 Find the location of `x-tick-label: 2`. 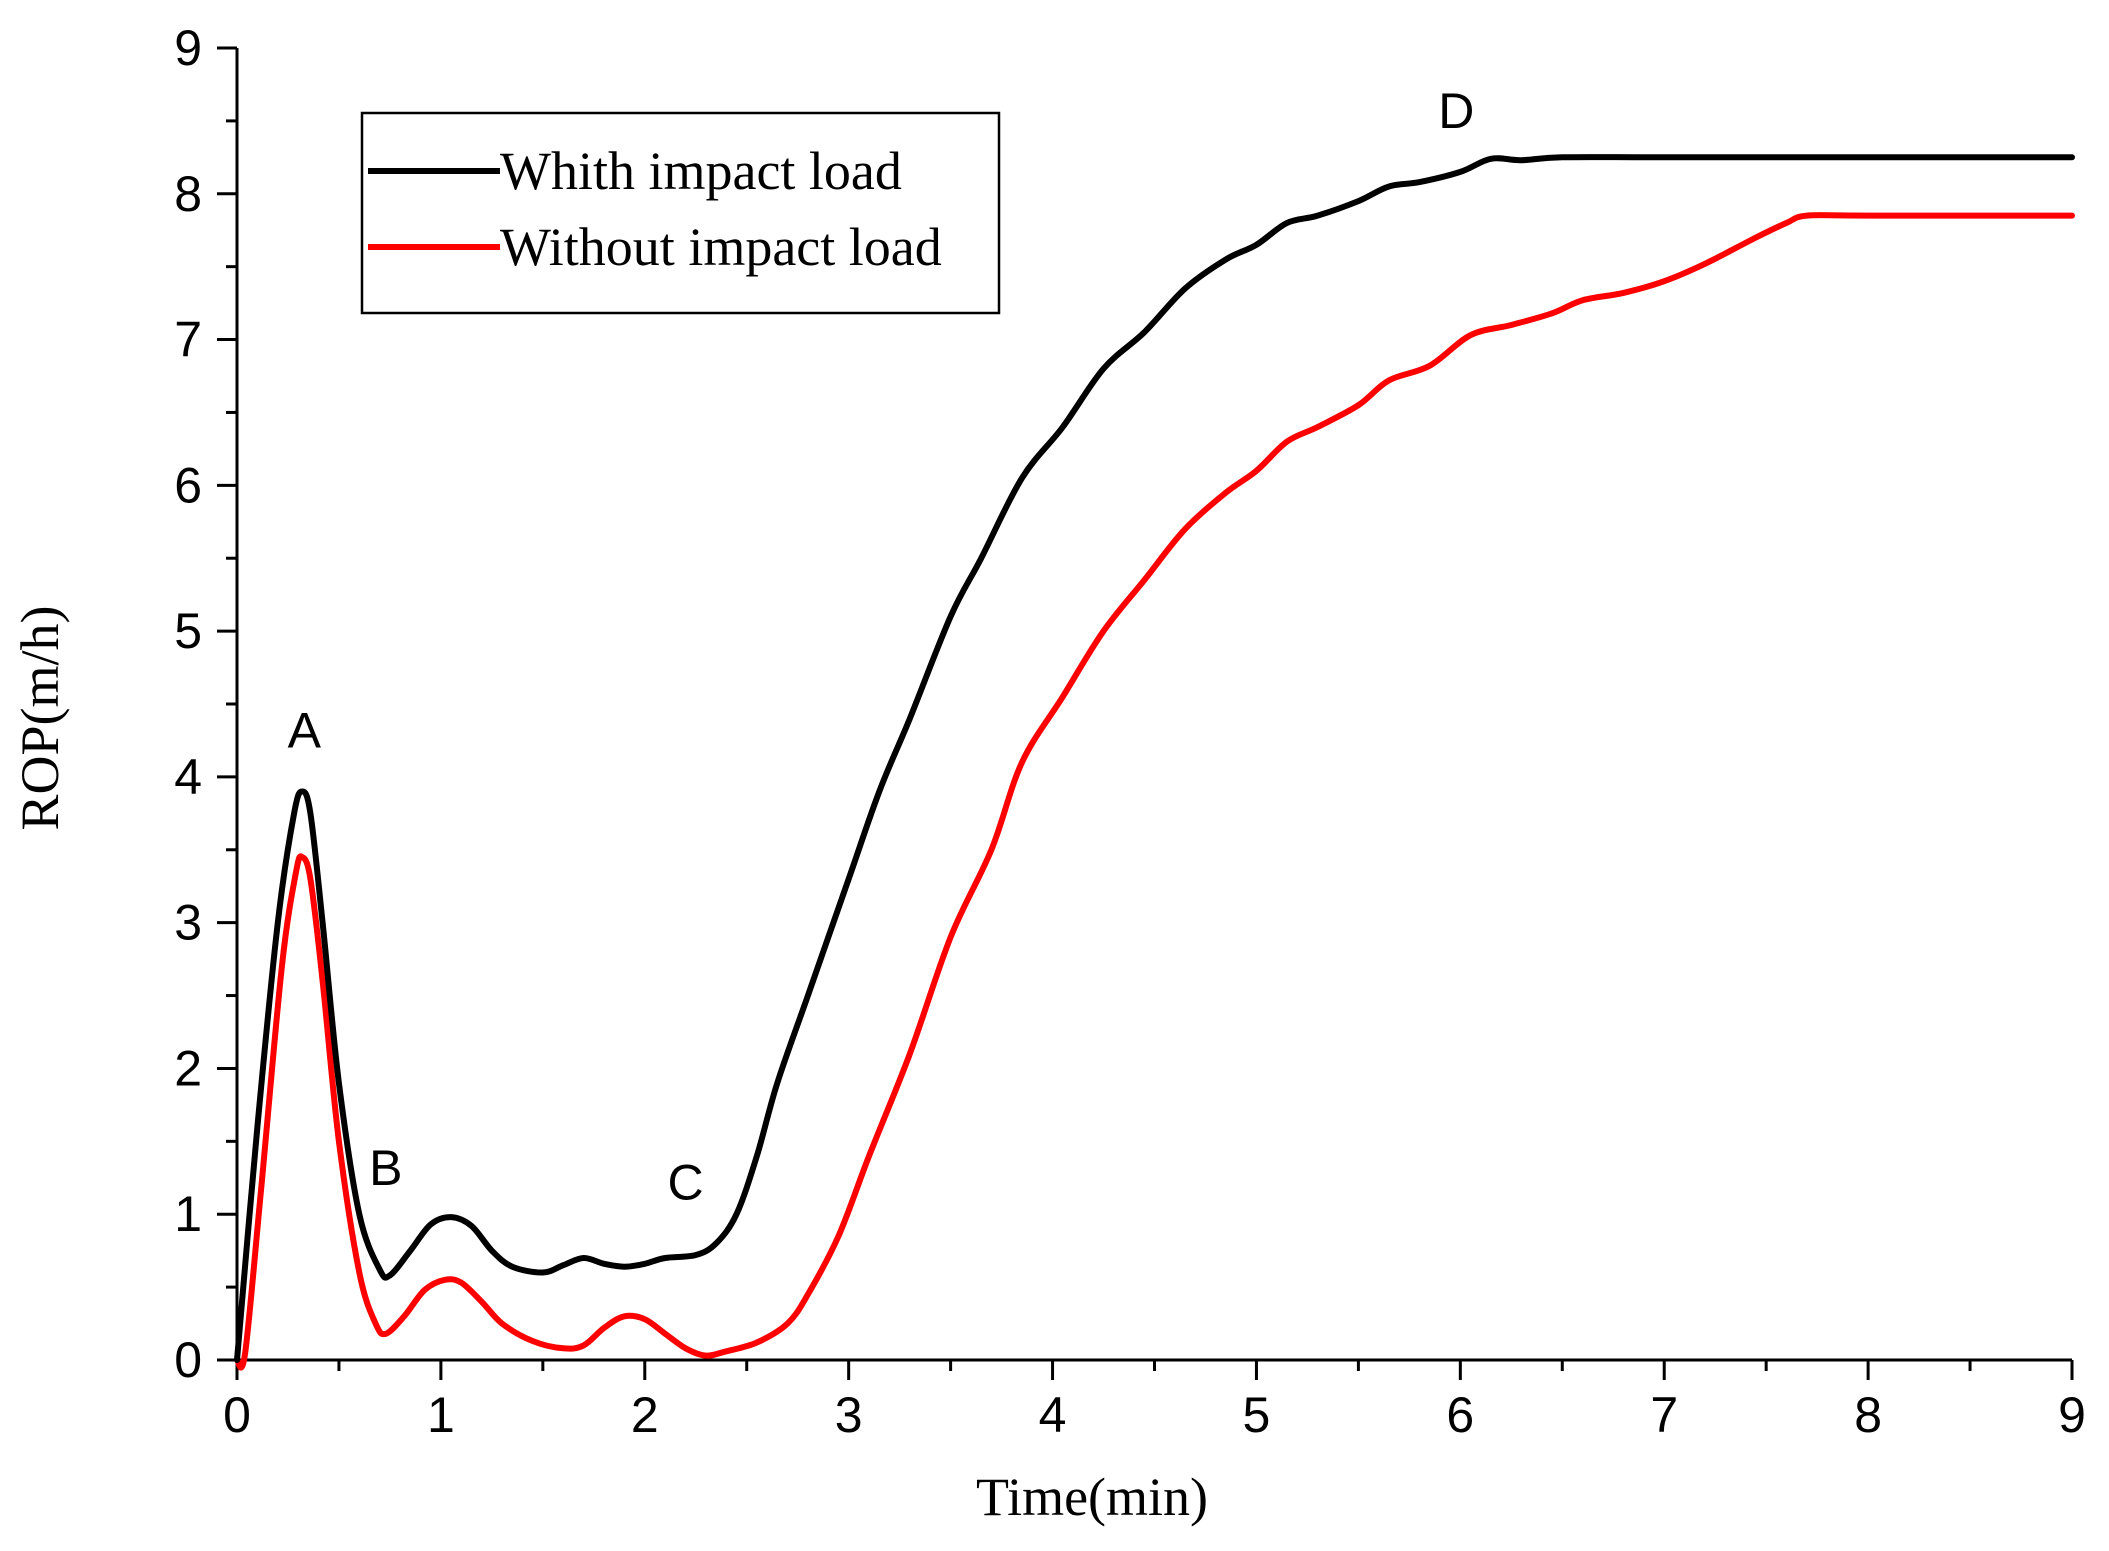

x-tick-label: 2 is located at coordinates (645, 1415).